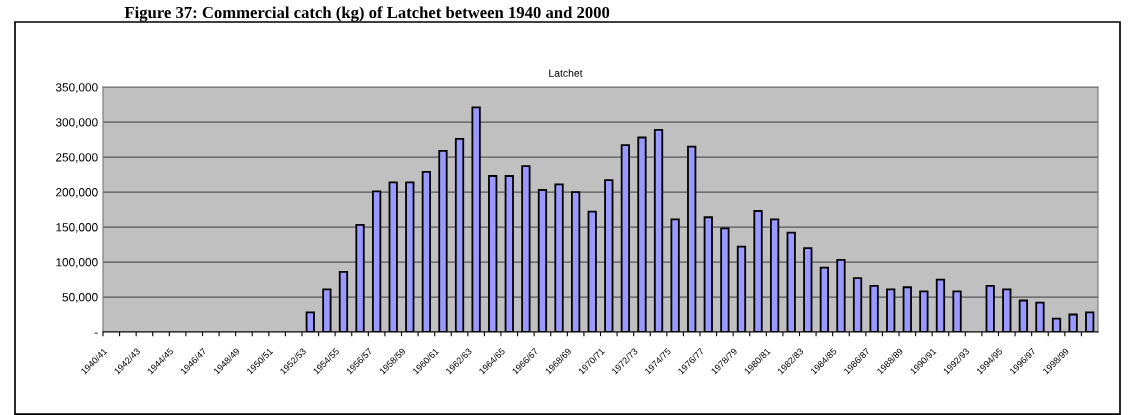 This screenshot has width=1131, height=415. Describe the element at coordinates (367, 14) in the screenshot. I see `chart-title: Figure 37: Commercial catch (kg) of Latchet between 1940 and 2000` at that location.